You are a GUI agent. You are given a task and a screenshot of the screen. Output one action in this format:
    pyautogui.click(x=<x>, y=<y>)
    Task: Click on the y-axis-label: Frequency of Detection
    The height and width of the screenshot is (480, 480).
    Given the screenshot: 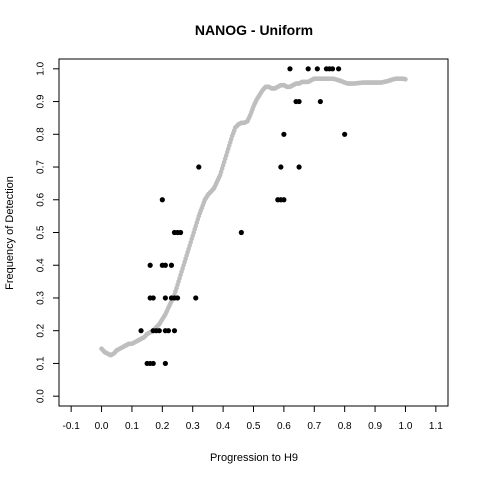 What is the action you would take?
    pyautogui.click(x=10, y=233)
    